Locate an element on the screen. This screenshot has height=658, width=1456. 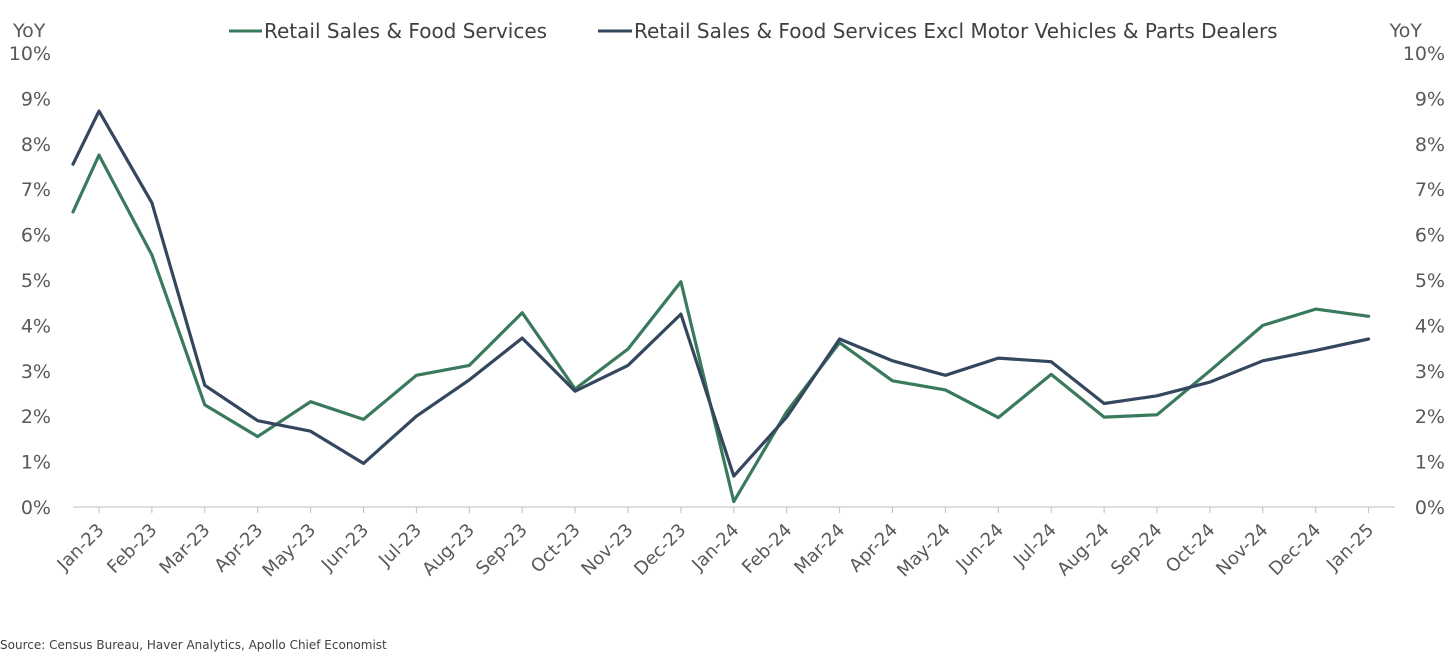
y-tick-label-right: 4% is located at coordinates (1430, 326).